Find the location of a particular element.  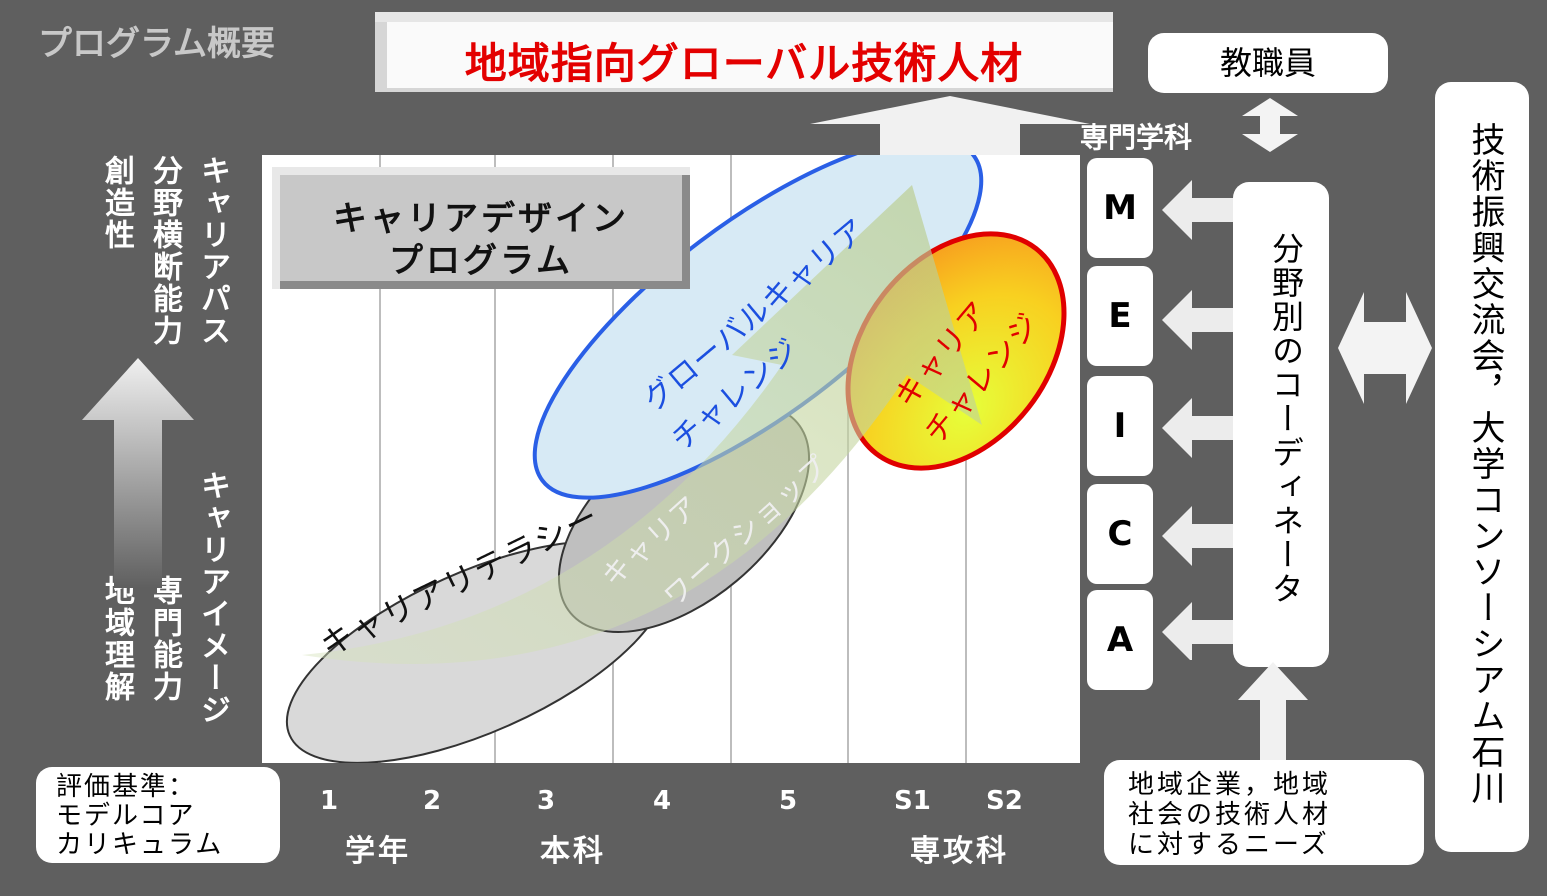

needs-up-arrow is located at coordinates (1273, 712).